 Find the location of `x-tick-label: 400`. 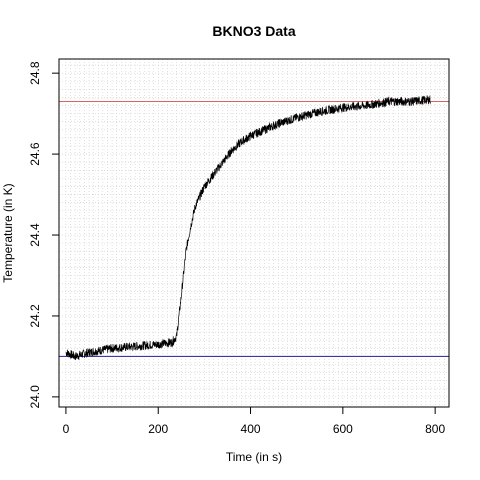

x-tick-label: 400 is located at coordinates (251, 429).